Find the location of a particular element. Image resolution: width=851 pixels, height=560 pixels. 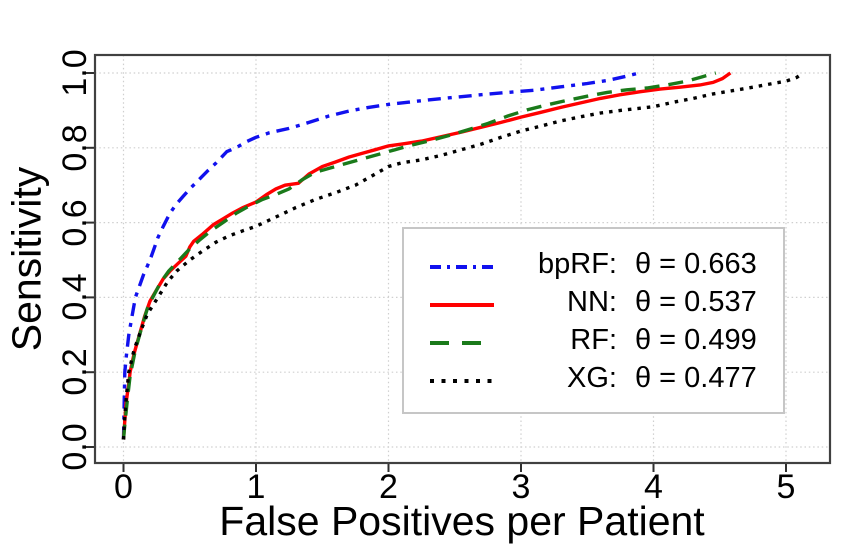

y-tick-1.0: 1.0 is located at coordinates (75, 73).